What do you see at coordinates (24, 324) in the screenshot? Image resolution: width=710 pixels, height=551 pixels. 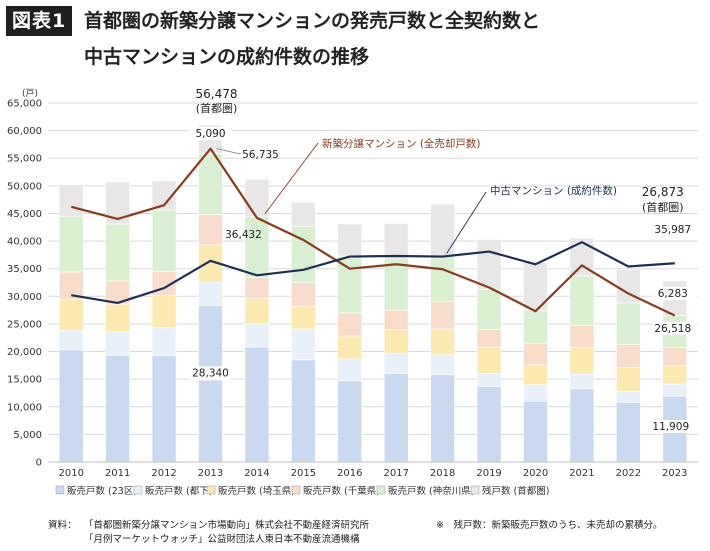 I see `y-tick-label: 25,000` at bounding box center [24, 324].